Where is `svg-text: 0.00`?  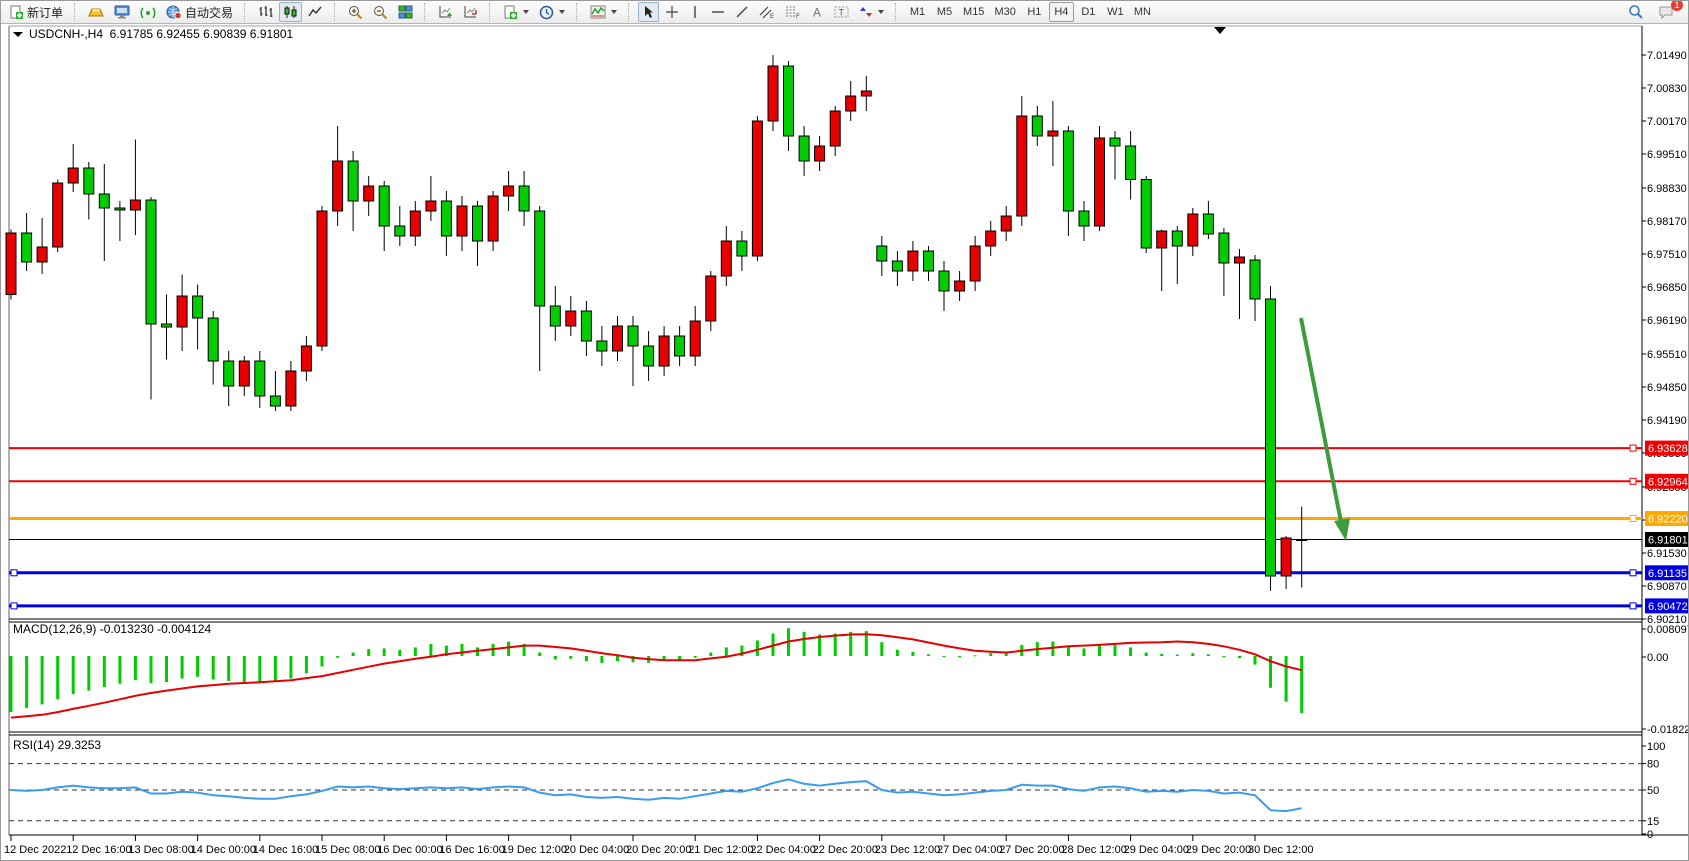
svg-text: 0.00 is located at coordinates (1657, 658).